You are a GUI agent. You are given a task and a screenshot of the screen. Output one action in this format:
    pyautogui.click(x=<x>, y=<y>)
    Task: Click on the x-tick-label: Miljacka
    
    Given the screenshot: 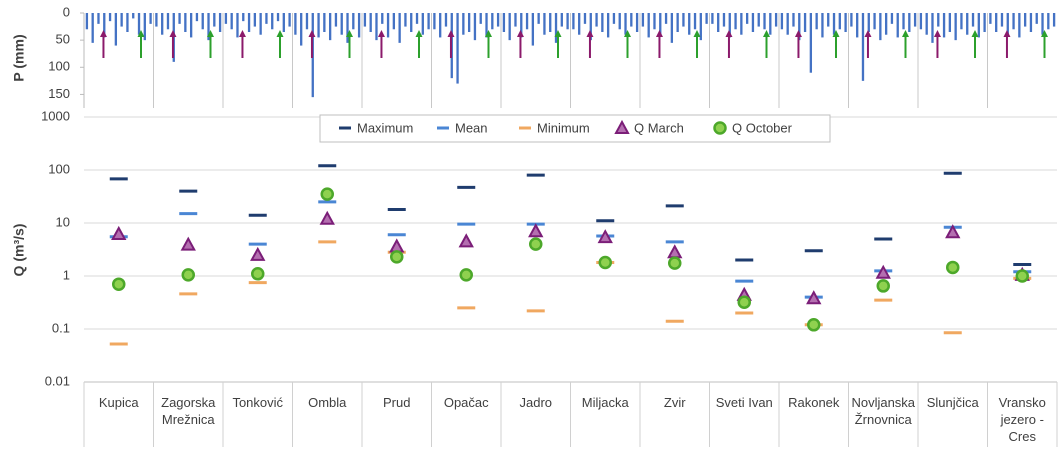 What is the action you would take?
    pyautogui.click(x=605, y=402)
    